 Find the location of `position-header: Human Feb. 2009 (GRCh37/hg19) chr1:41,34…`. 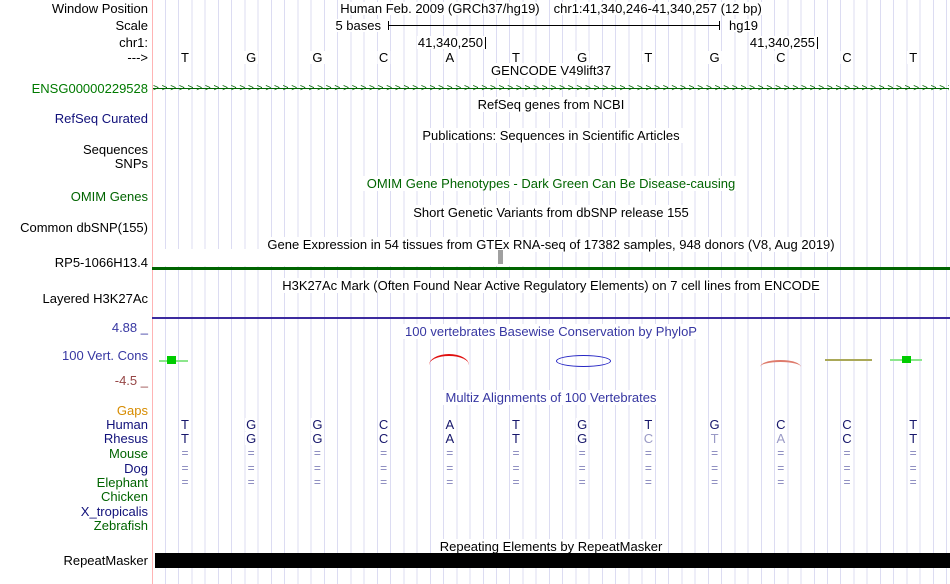

position-header: Human Feb. 2009 (GRCh37/hg19) chr1:41,34… is located at coordinates (551, 8).